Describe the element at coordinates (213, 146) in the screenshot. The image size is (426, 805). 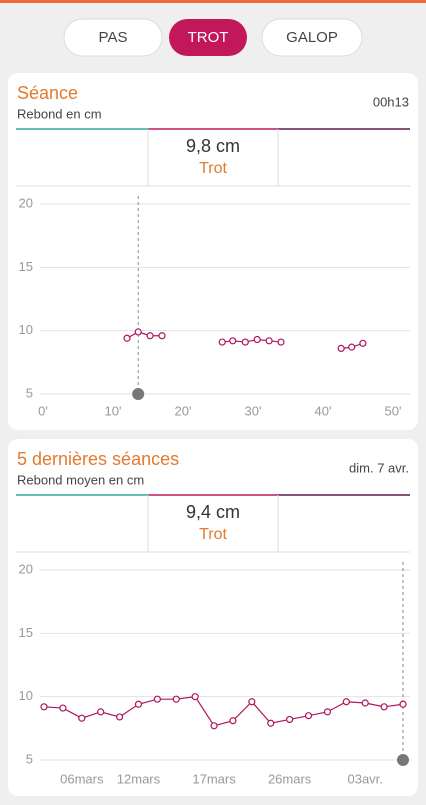
I see `readout-value: 9,8 cm` at that location.